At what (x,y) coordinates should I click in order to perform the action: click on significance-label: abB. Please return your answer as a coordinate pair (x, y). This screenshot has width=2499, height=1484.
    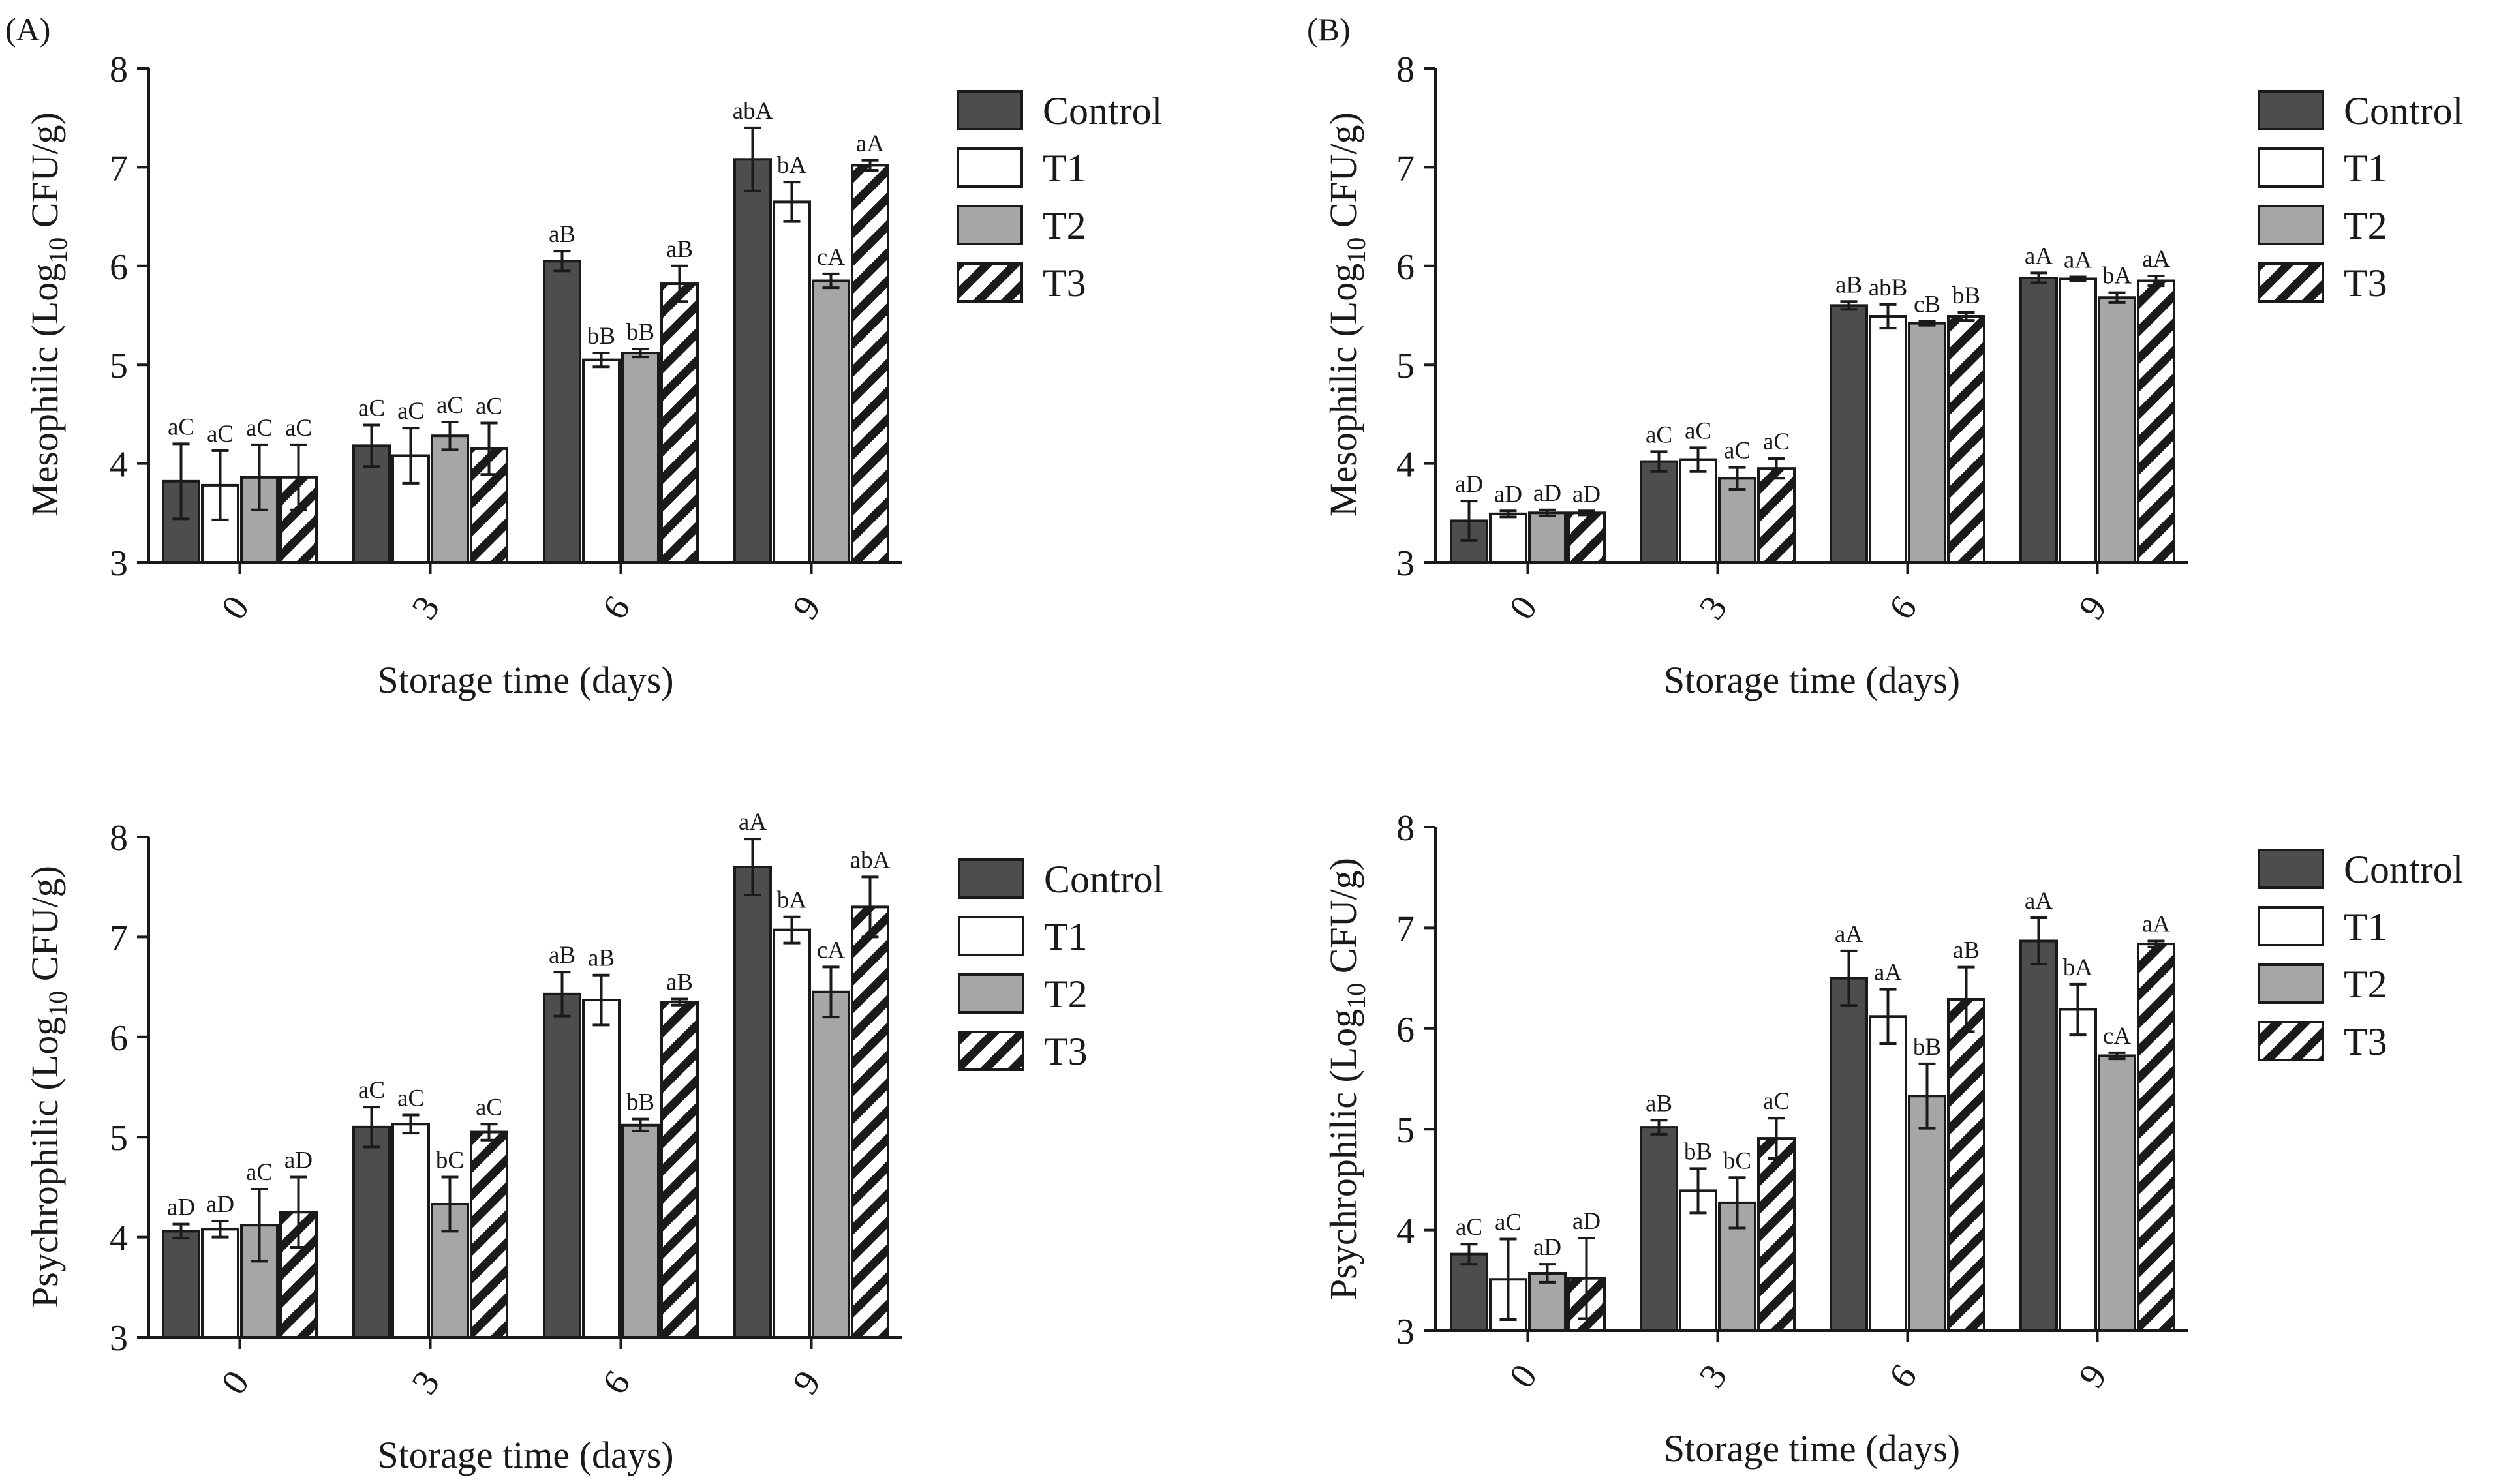
    Looking at the image, I should click on (1889, 288).